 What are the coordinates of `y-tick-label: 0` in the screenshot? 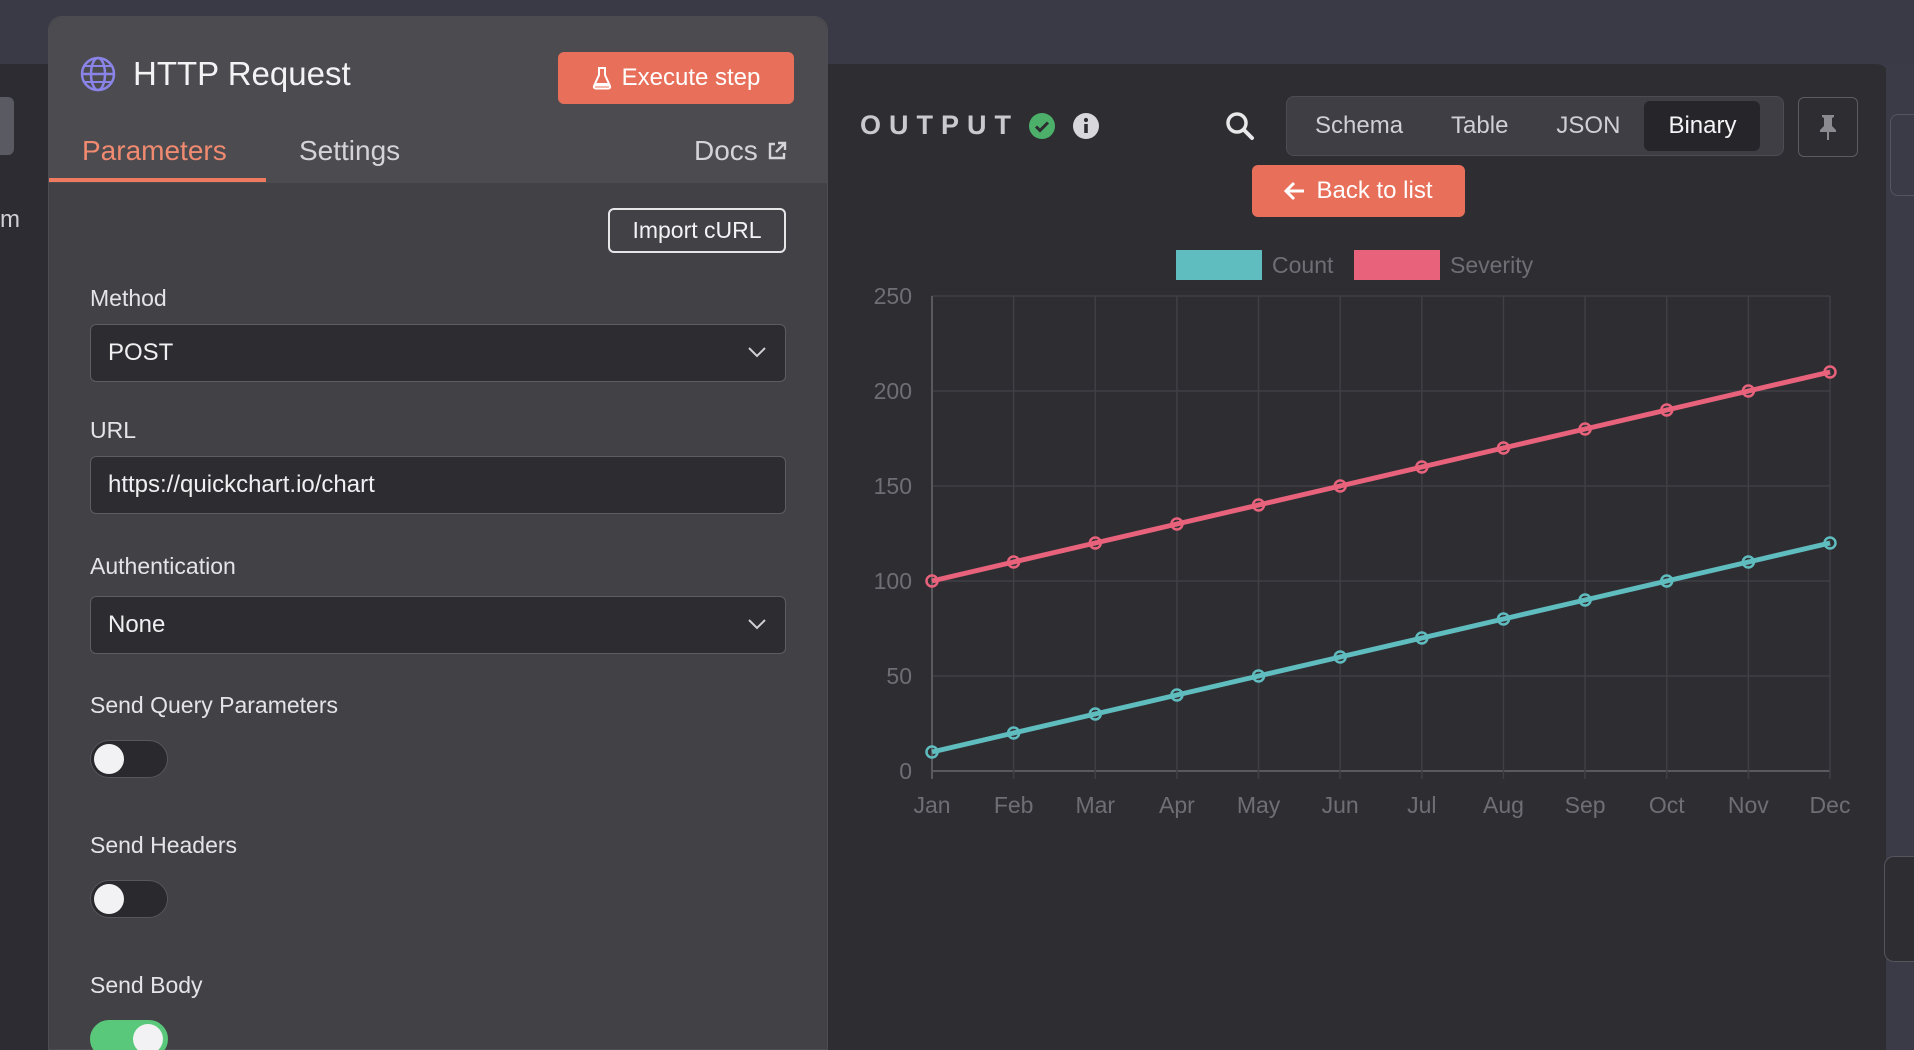 It's located at (905, 771).